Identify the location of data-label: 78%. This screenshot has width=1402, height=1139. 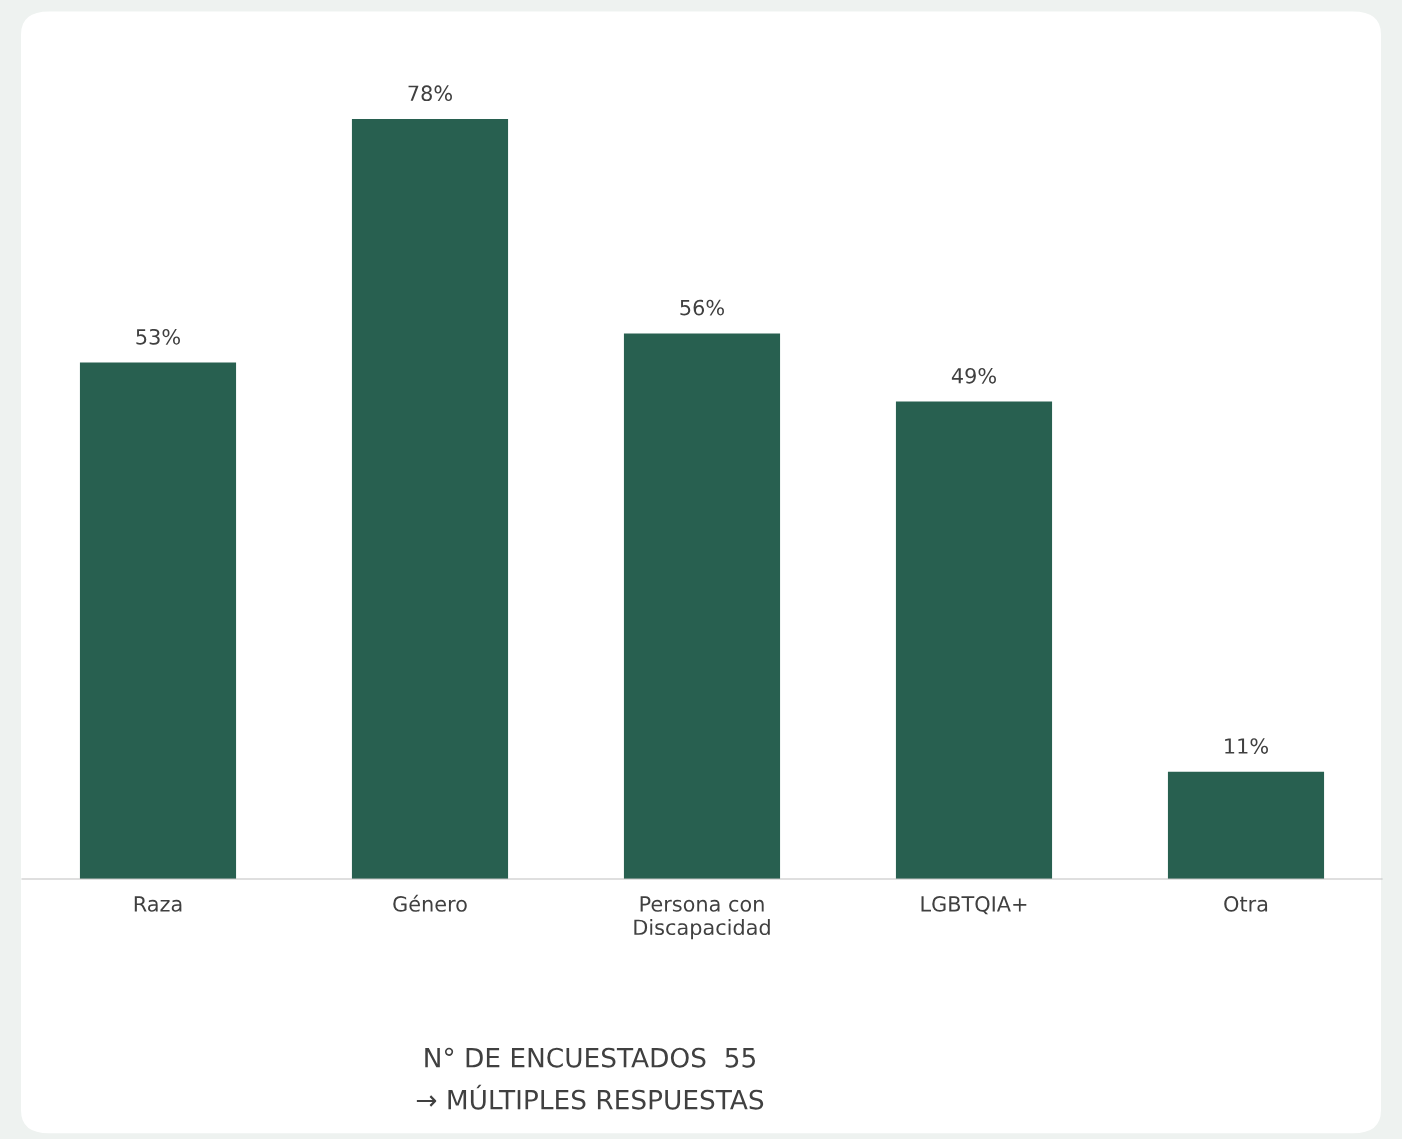
(430, 93).